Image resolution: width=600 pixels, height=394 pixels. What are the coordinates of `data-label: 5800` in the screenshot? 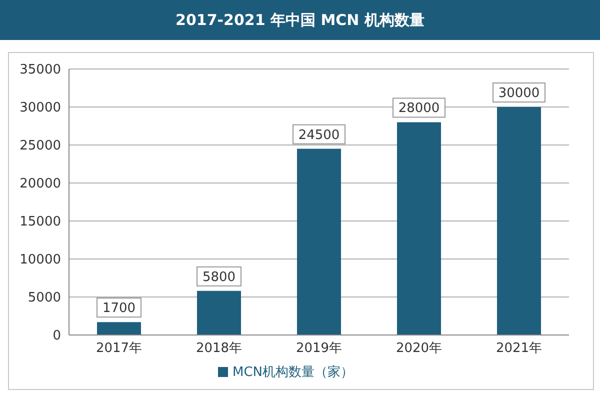 It's located at (219, 277).